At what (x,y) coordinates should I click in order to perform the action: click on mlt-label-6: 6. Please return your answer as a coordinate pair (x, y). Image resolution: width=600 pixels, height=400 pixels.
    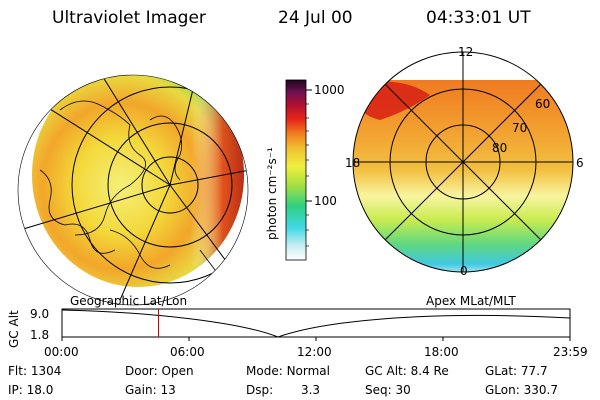
    Looking at the image, I should click on (580, 163).